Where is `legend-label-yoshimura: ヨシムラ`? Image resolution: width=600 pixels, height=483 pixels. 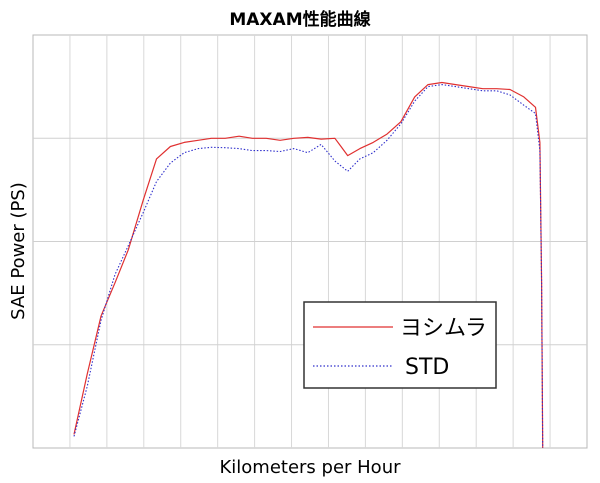 legend-label-yoshimura: ヨシムラ is located at coordinates (443, 328).